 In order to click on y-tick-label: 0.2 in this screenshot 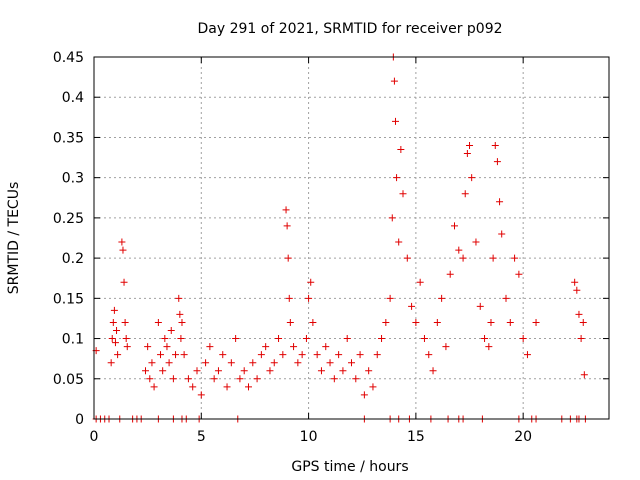, I will do `click(73, 259)`.